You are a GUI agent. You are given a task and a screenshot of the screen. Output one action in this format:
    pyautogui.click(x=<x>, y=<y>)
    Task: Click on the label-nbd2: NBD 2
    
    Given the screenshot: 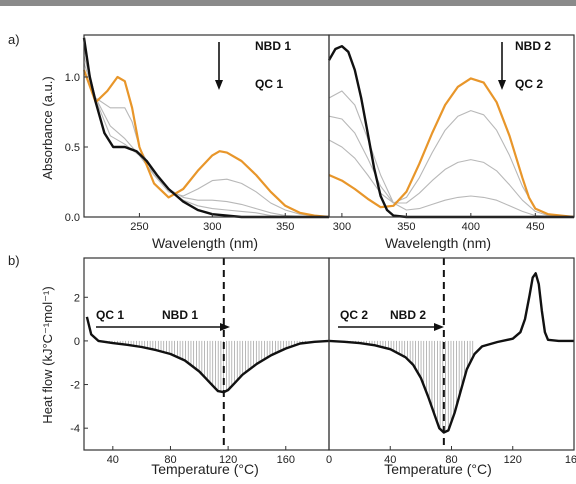 What is the action you would take?
    pyautogui.click(x=408, y=315)
    